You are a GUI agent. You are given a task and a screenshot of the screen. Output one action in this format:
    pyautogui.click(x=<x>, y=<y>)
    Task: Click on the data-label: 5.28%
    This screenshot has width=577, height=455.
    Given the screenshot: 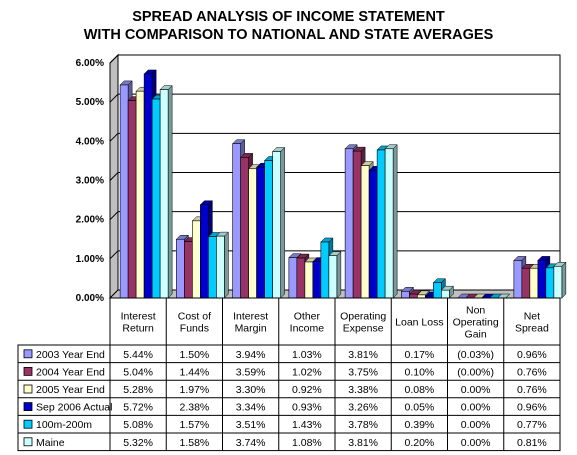 What is the action you would take?
    pyautogui.click(x=138, y=390)
    